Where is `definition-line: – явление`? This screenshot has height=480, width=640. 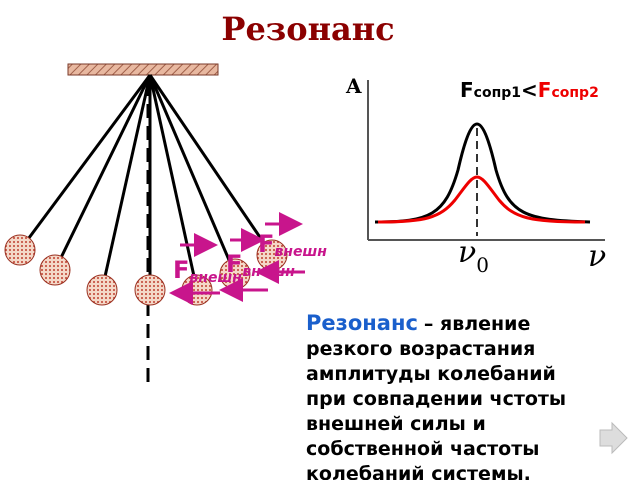
definition-line: – явление is located at coordinates (477, 324).